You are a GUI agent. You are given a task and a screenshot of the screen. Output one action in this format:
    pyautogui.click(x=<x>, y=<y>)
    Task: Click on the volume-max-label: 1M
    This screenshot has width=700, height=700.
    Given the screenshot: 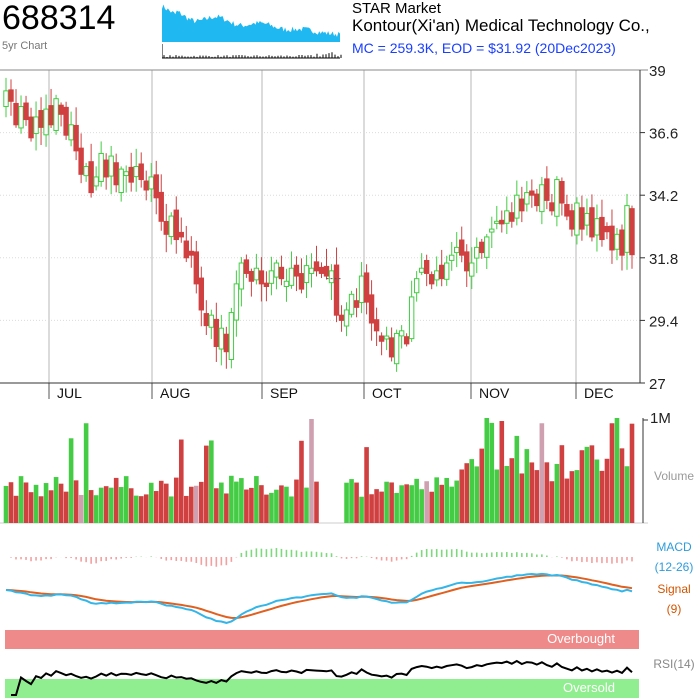 What is the action you would take?
    pyautogui.click(x=660, y=418)
    